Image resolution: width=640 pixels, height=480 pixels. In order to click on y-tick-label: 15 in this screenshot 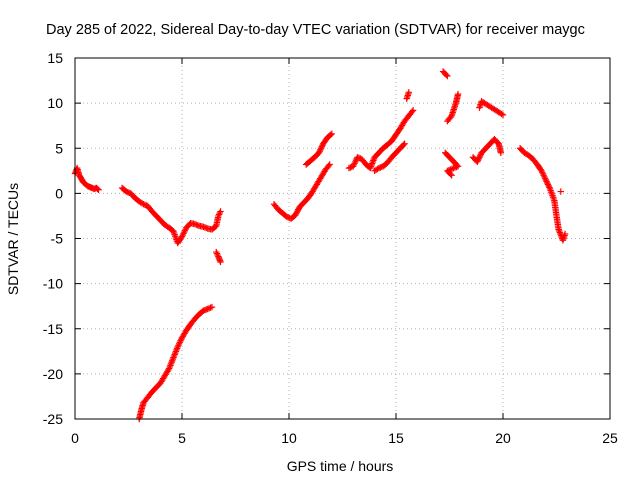, I will do `click(55, 58)`.